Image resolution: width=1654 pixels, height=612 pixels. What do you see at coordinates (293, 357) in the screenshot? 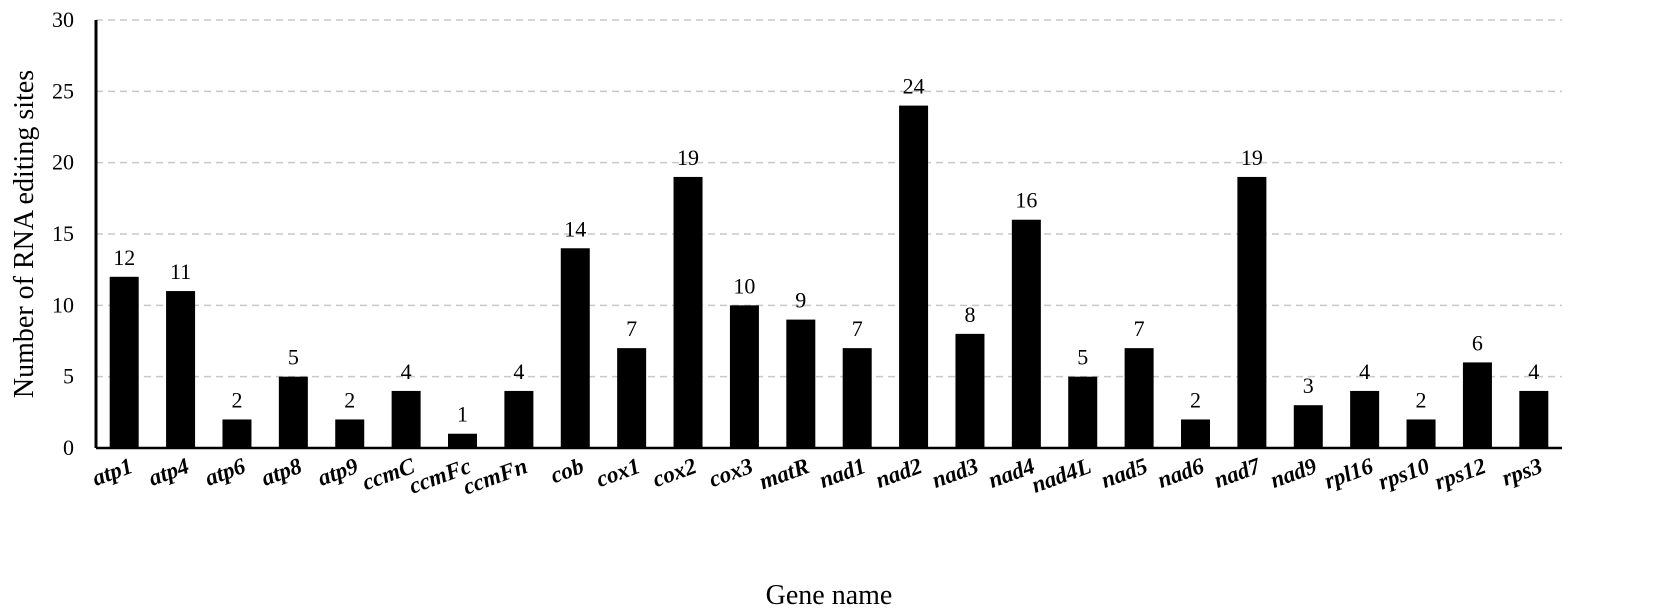
I see `data-label-atp8: 5` at bounding box center [293, 357].